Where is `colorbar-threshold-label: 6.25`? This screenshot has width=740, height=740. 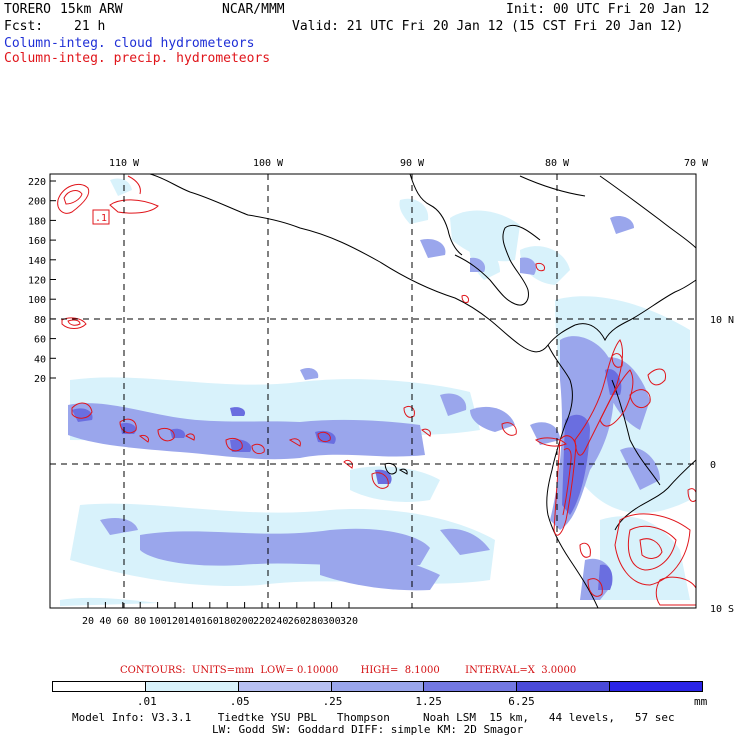
colorbar-threshold-label: 6.25 is located at coordinates (521, 701).